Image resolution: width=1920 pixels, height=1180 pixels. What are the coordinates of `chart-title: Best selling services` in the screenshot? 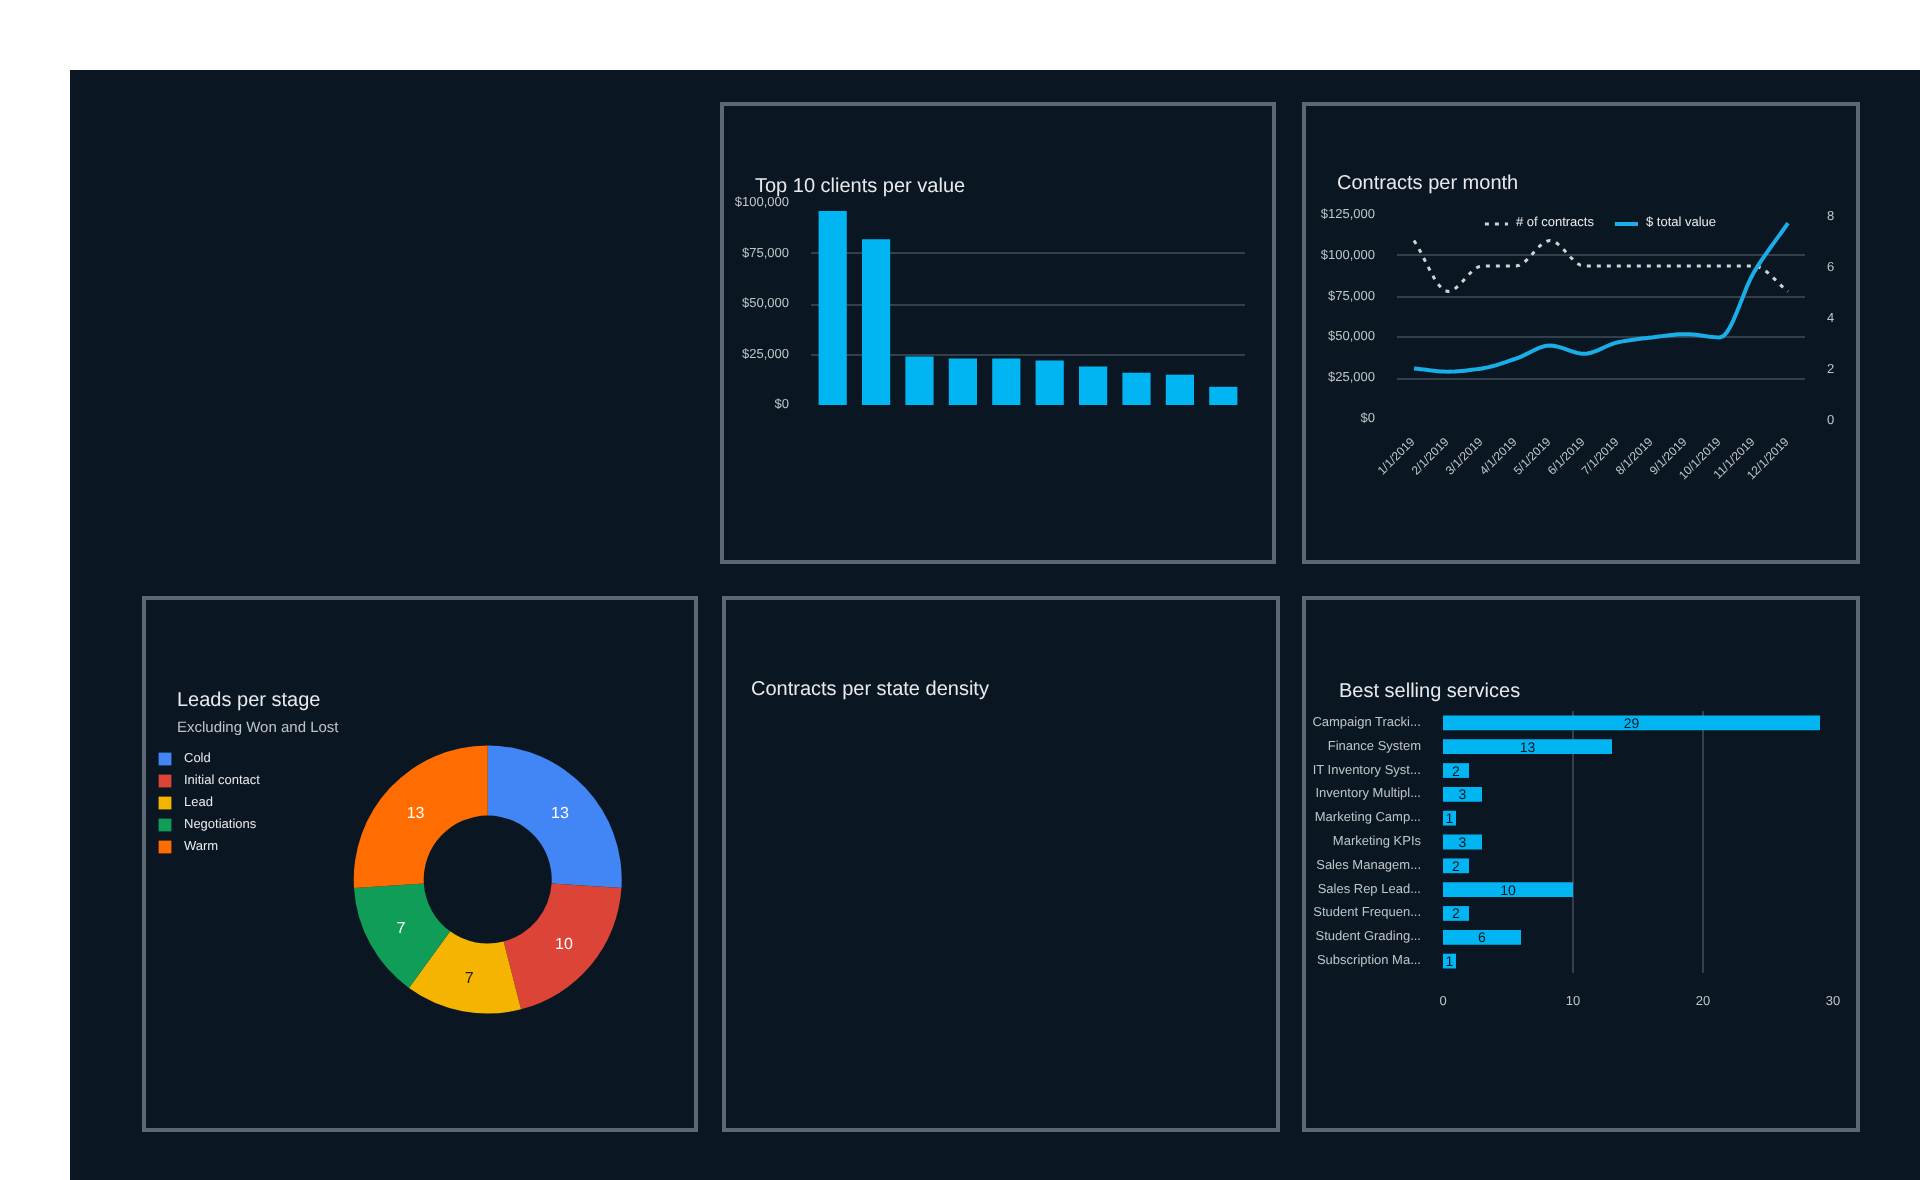 It's located at (1430, 692).